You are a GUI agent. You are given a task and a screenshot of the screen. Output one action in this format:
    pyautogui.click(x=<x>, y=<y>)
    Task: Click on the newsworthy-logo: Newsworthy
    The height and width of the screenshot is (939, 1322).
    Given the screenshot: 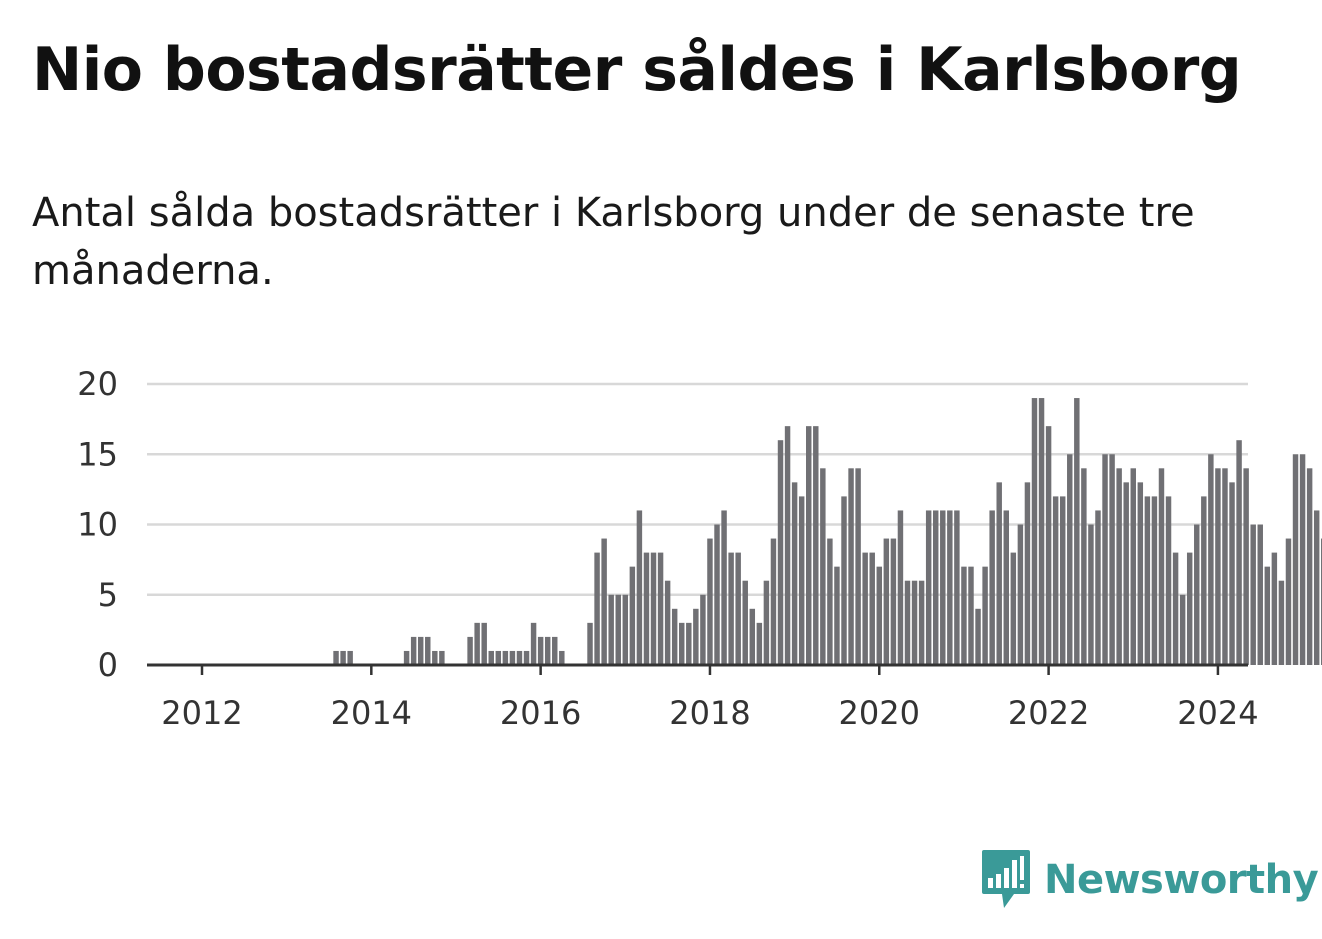 What is the action you would take?
    pyautogui.click(x=1149, y=880)
    